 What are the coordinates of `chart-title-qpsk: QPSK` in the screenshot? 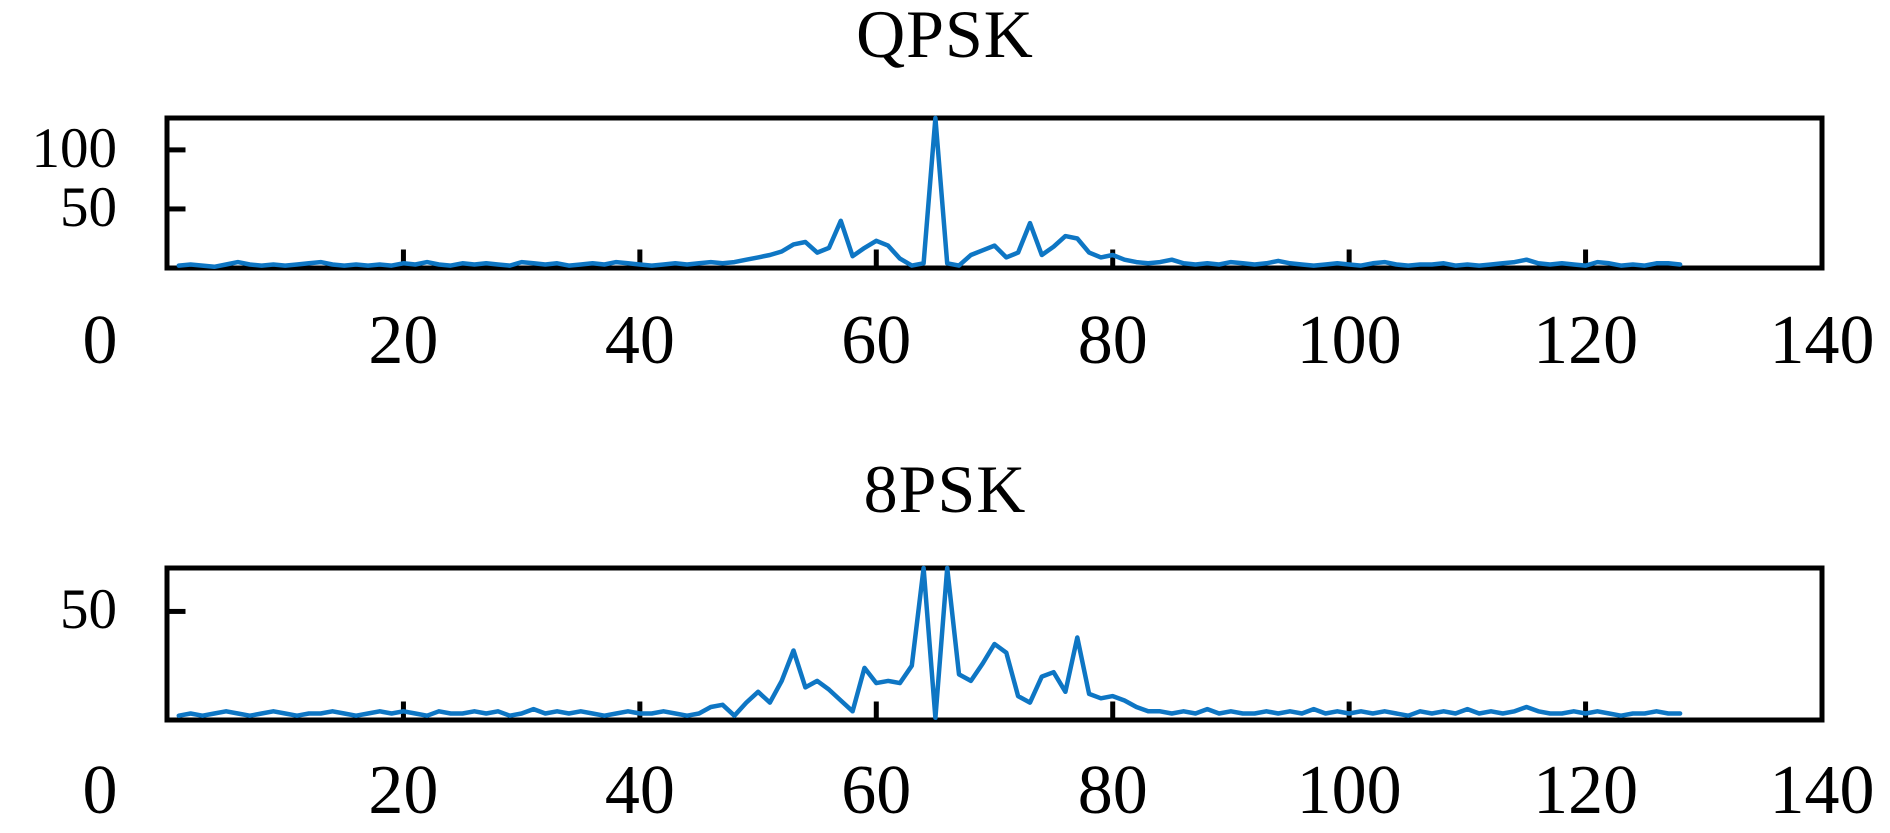 It's located at (945, 36).